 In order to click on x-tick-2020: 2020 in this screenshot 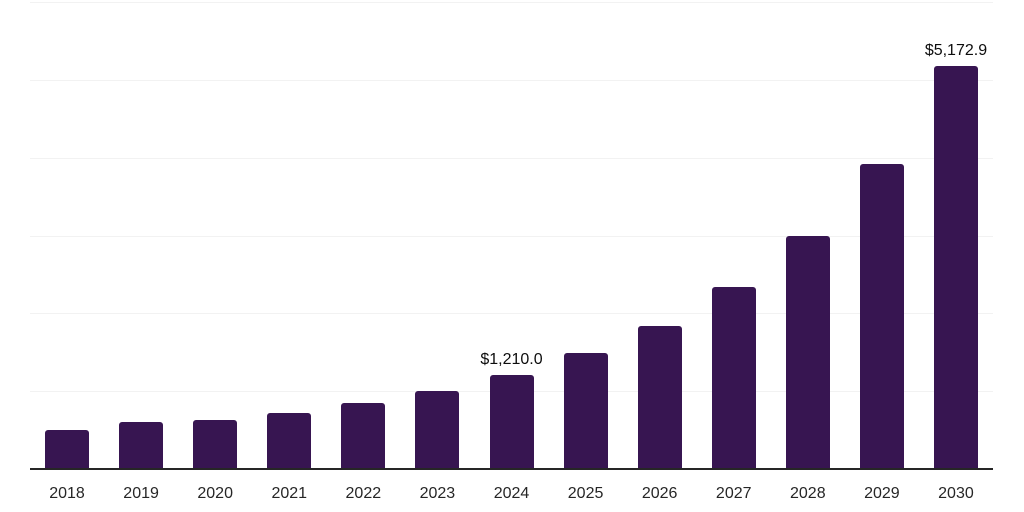, I will do `click(215, 493)`.